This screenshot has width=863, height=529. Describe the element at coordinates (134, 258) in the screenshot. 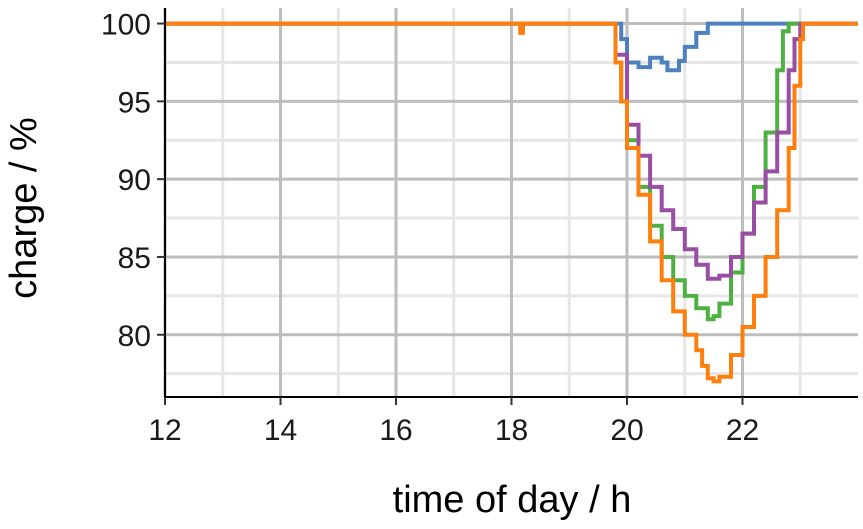

I see `y-tick-label: 85` at that location.